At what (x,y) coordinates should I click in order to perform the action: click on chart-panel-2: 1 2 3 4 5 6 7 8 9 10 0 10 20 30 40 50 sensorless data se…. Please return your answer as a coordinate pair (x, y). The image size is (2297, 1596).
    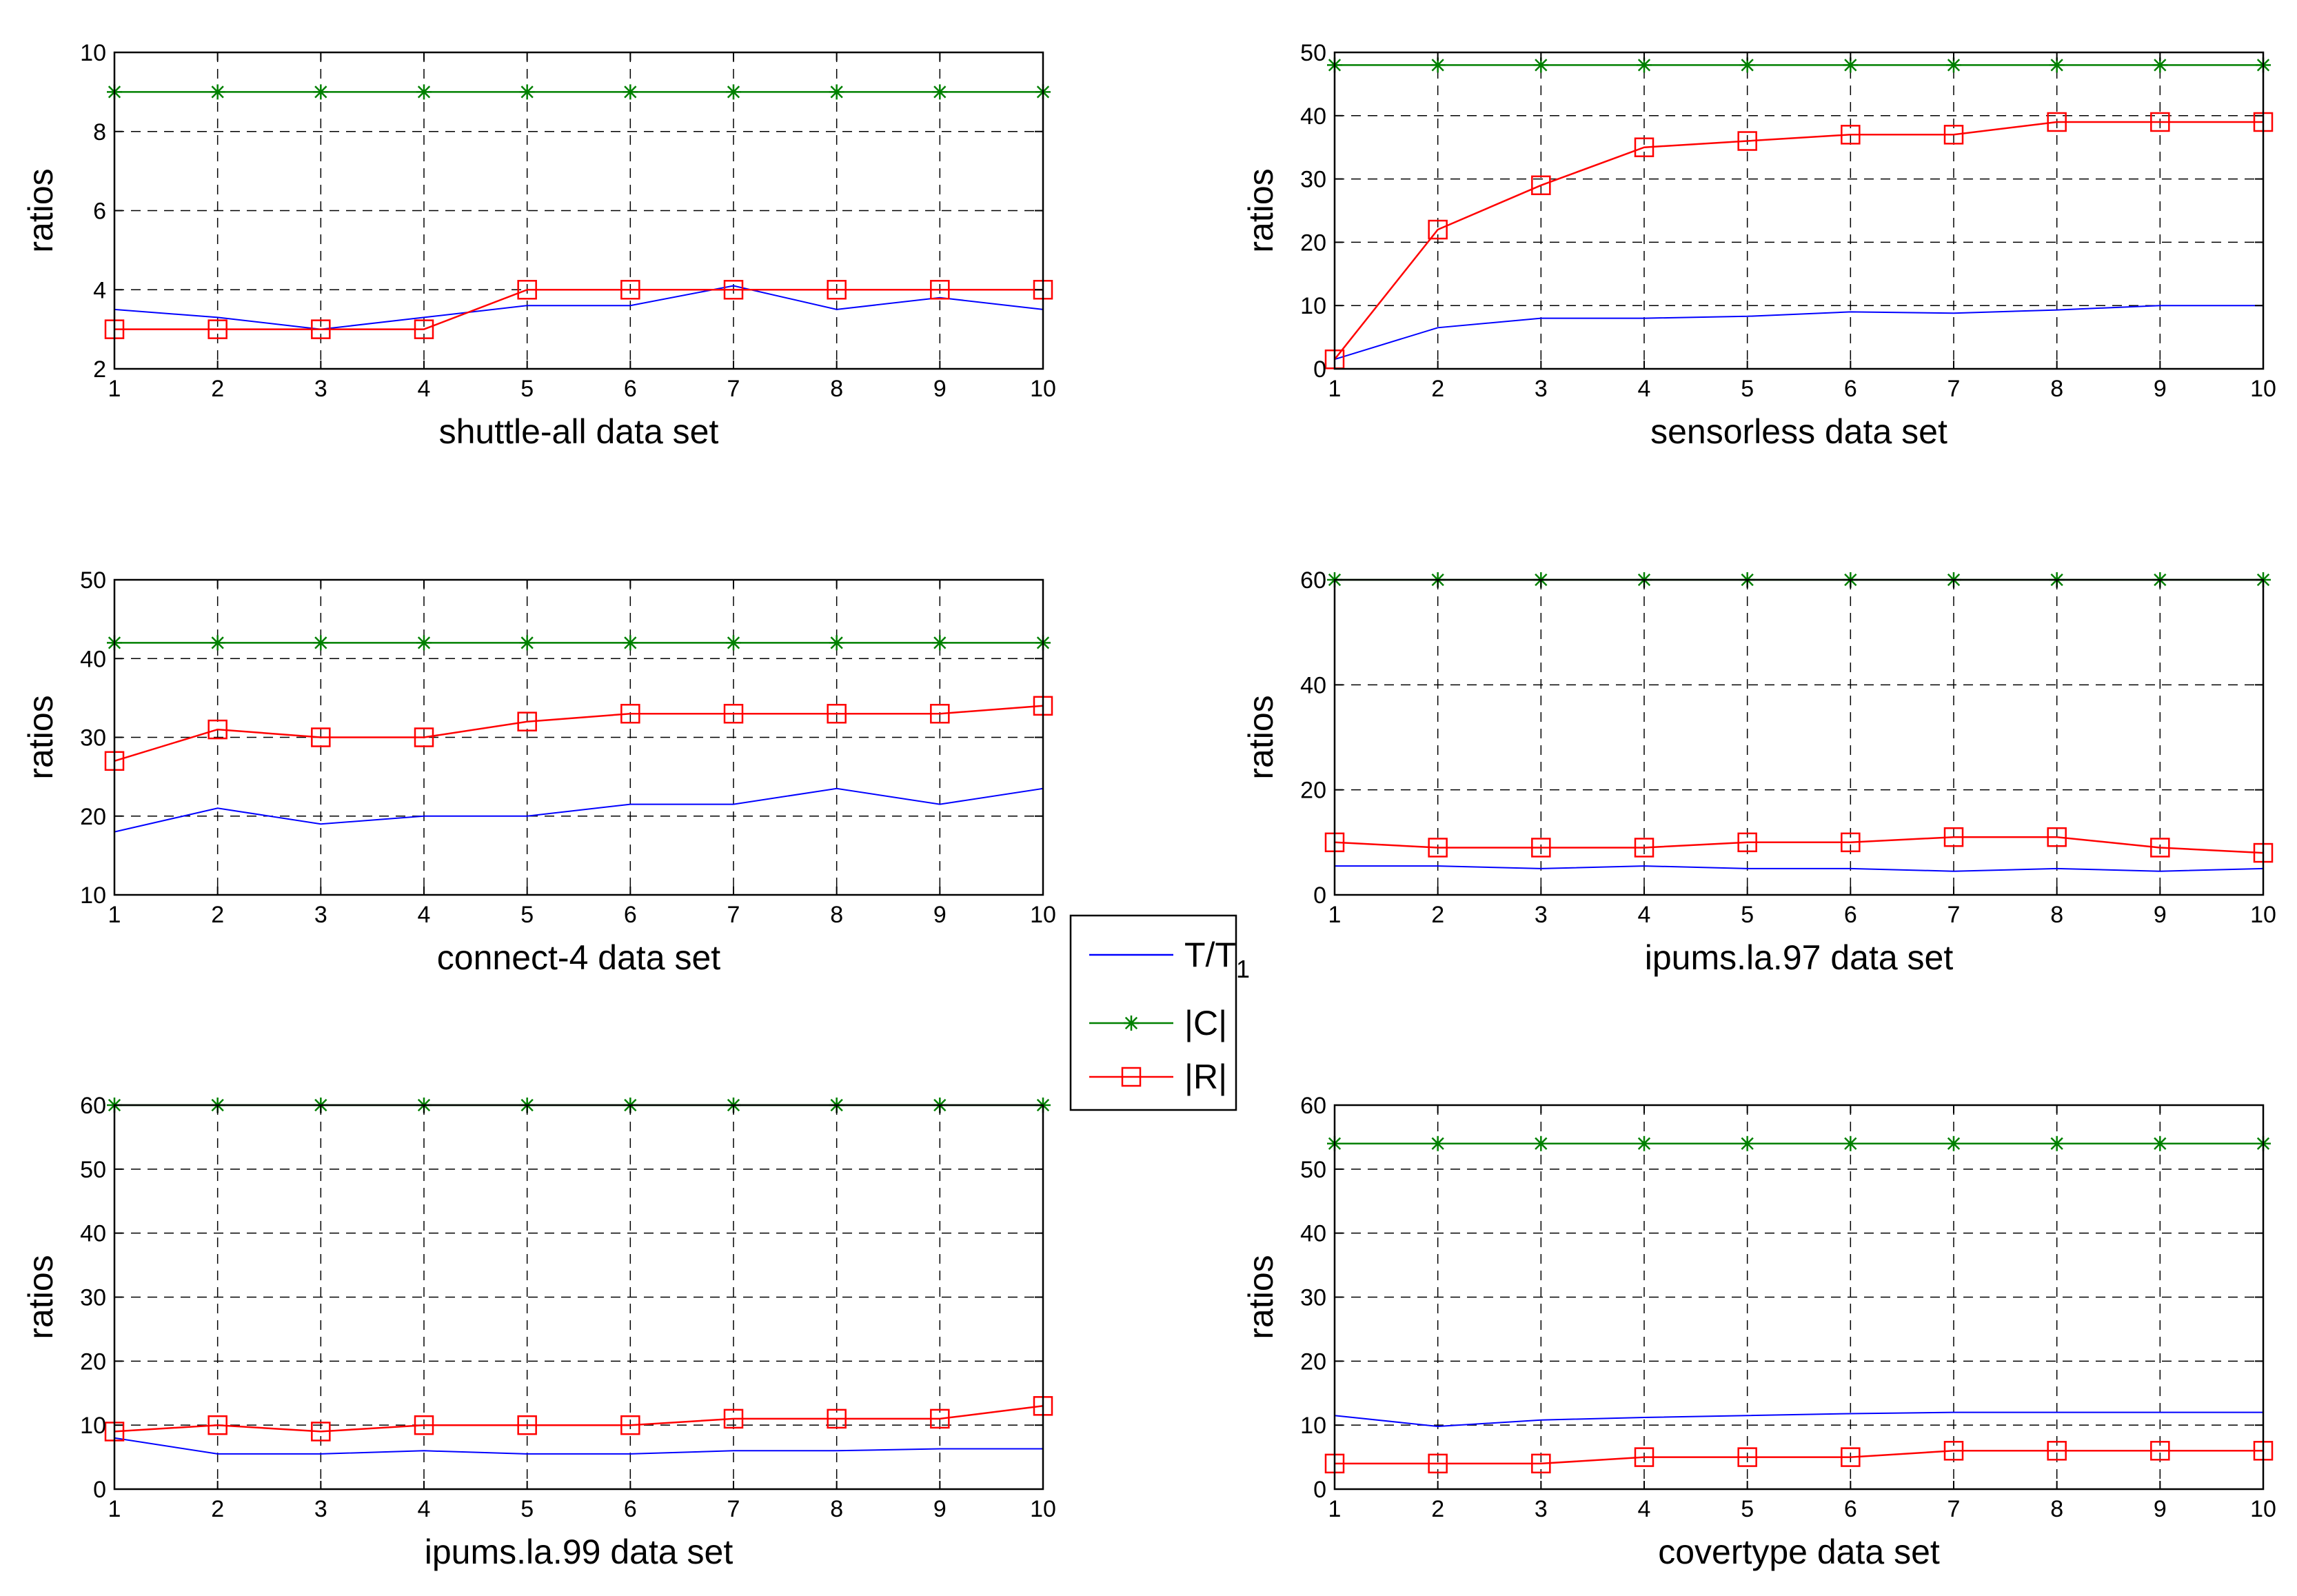
    Looking at the image, I should click on (1759, 245).